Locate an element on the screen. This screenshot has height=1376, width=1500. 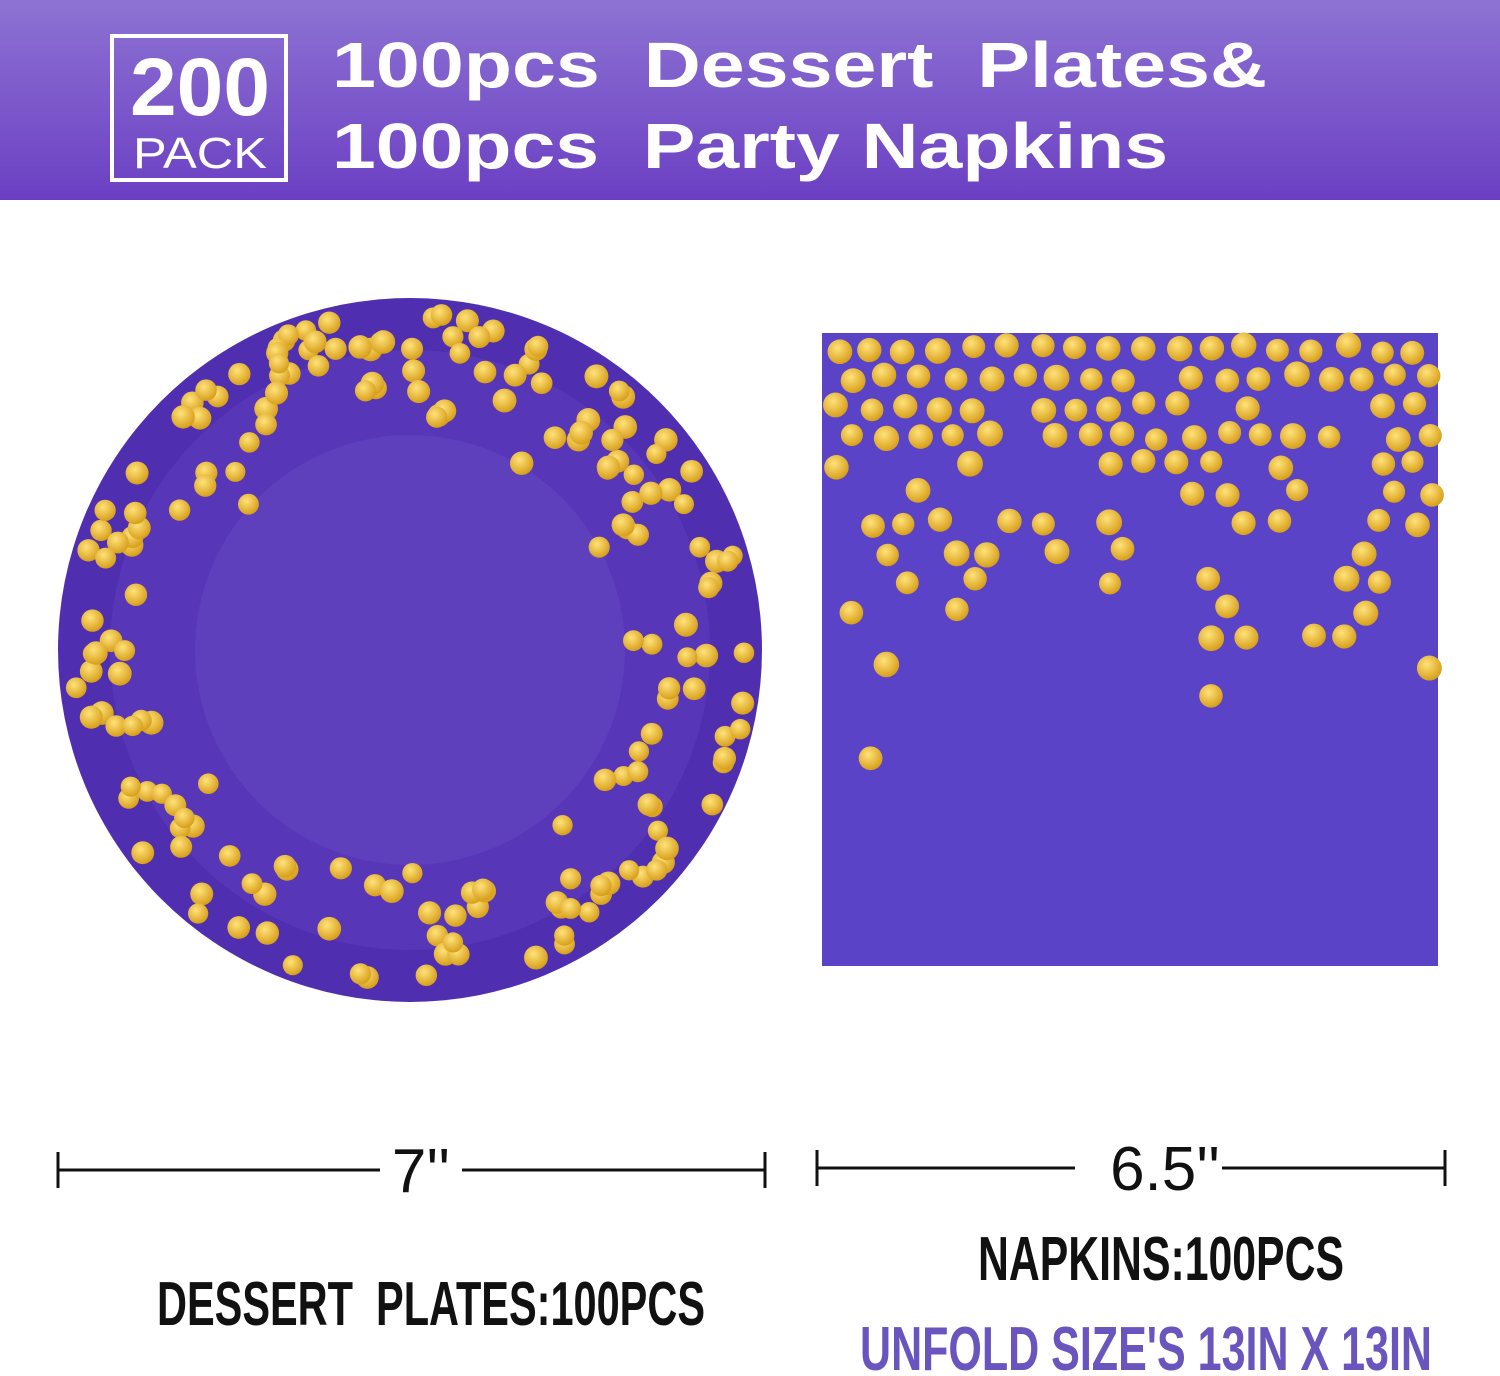
dimension-lines is located at coordinates (751, 1169).